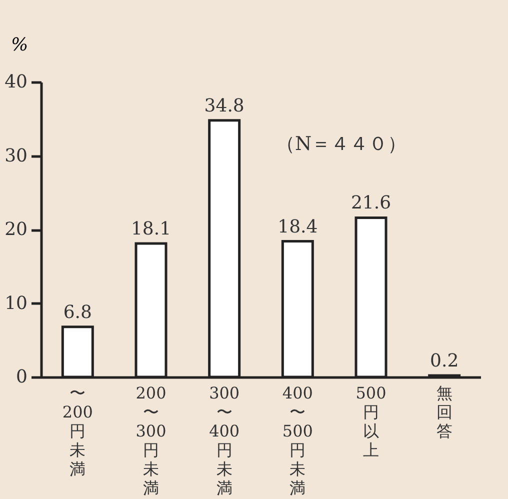 The height and width of the screenshot is (499, 508). Describe the element at coordinates (16, 229) in the screenshot. I see `y-tick-label: 20` at that location.